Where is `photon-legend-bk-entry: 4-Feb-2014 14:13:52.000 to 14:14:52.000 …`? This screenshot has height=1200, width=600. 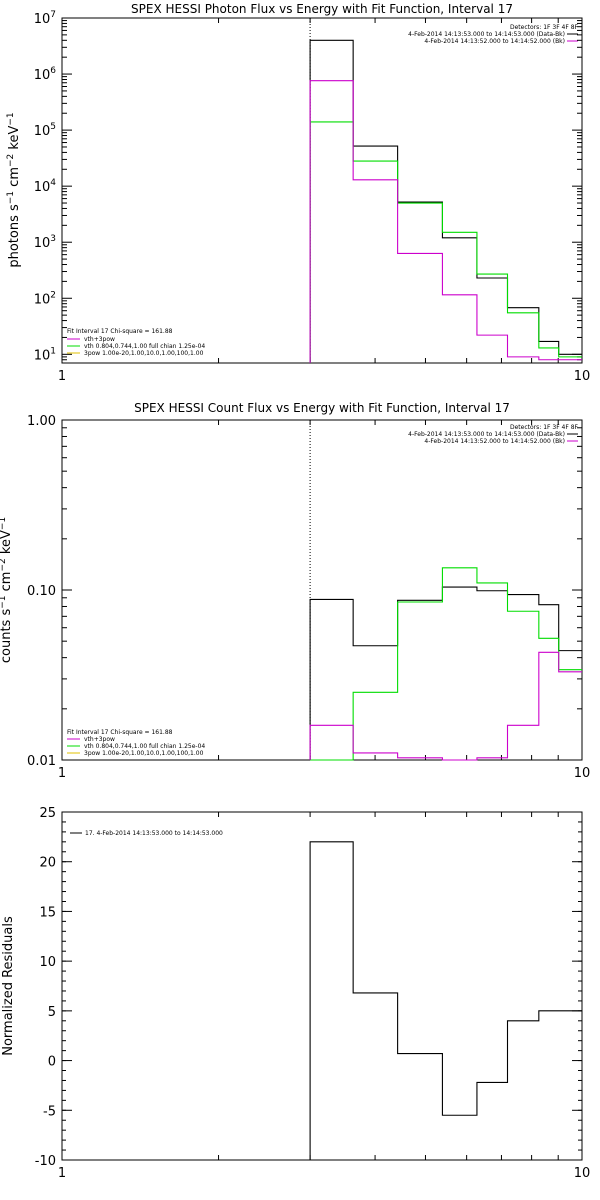
photon-legend-bk-entry: 4-Feb-2014 14:13:52.000 to 14:14:52.000 … is located at coordinates (494, 41).